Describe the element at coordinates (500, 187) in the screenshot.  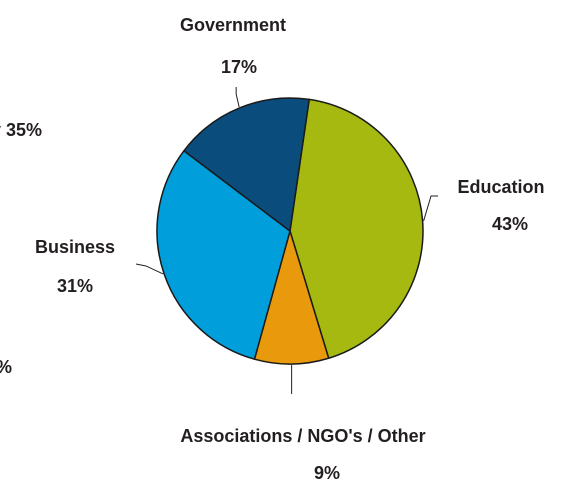
I see `slice-label-education-name: Education` at that location.